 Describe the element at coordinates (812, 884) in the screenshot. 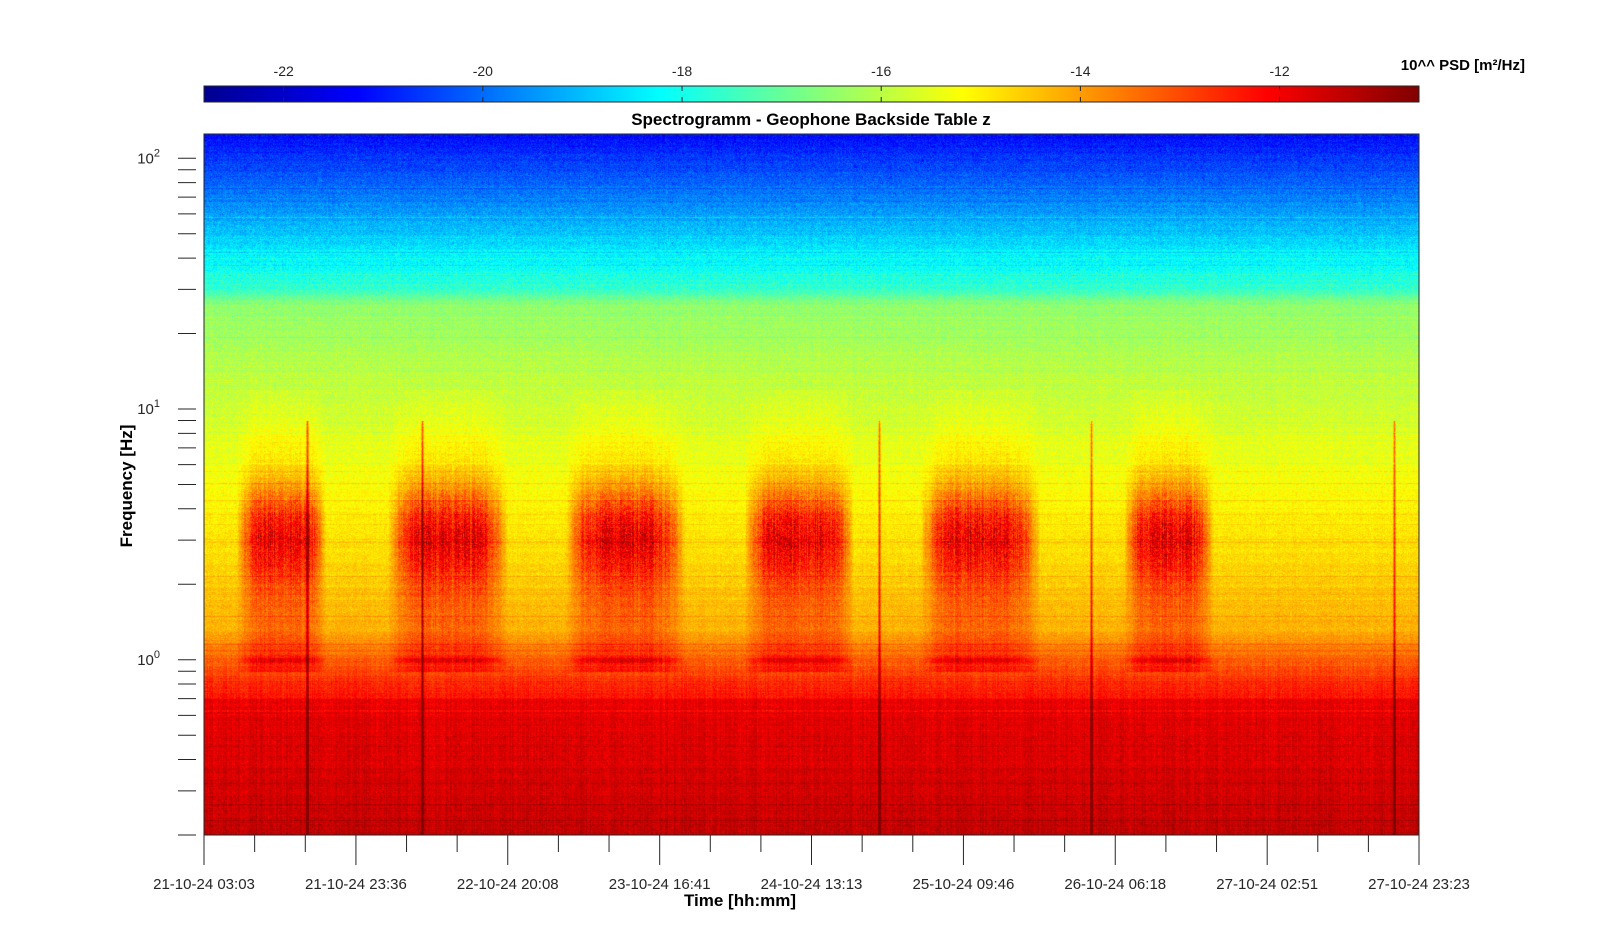

I see `x-tick-label: 24-10-24 13:13` at that location.